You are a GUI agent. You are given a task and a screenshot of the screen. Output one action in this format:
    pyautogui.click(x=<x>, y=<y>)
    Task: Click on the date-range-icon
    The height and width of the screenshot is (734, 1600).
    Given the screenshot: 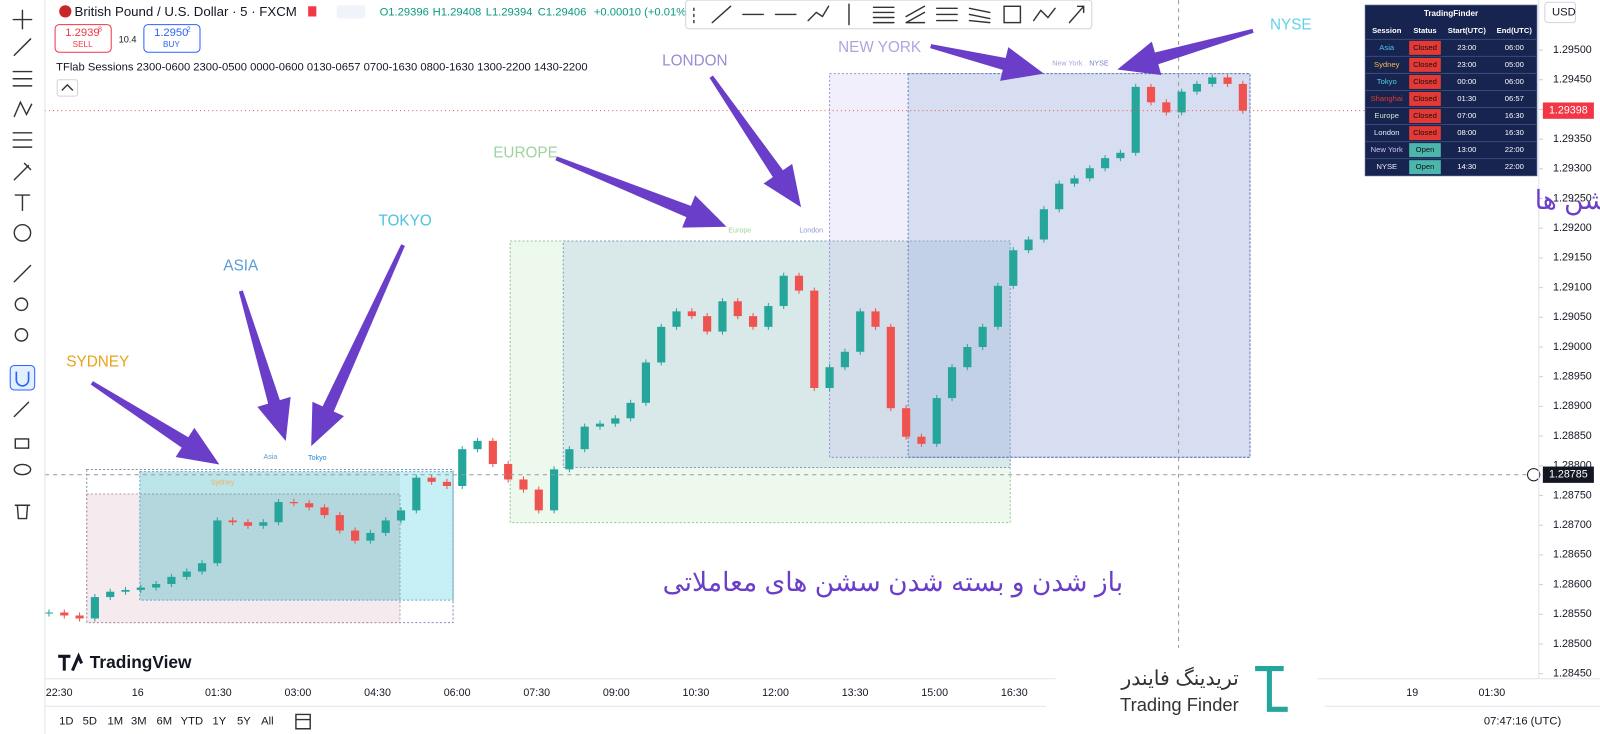 What is the action you would take?
    pyautogui.click(x=303, y=721)
    